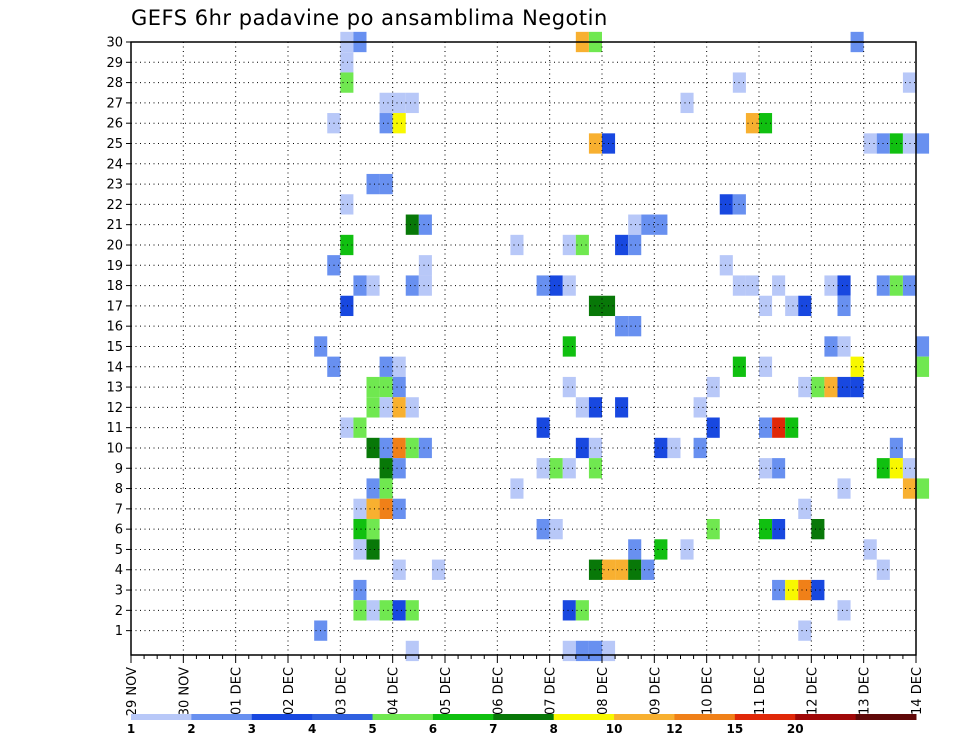  I want to click on y-tick-label: 17, so click(114, 306).